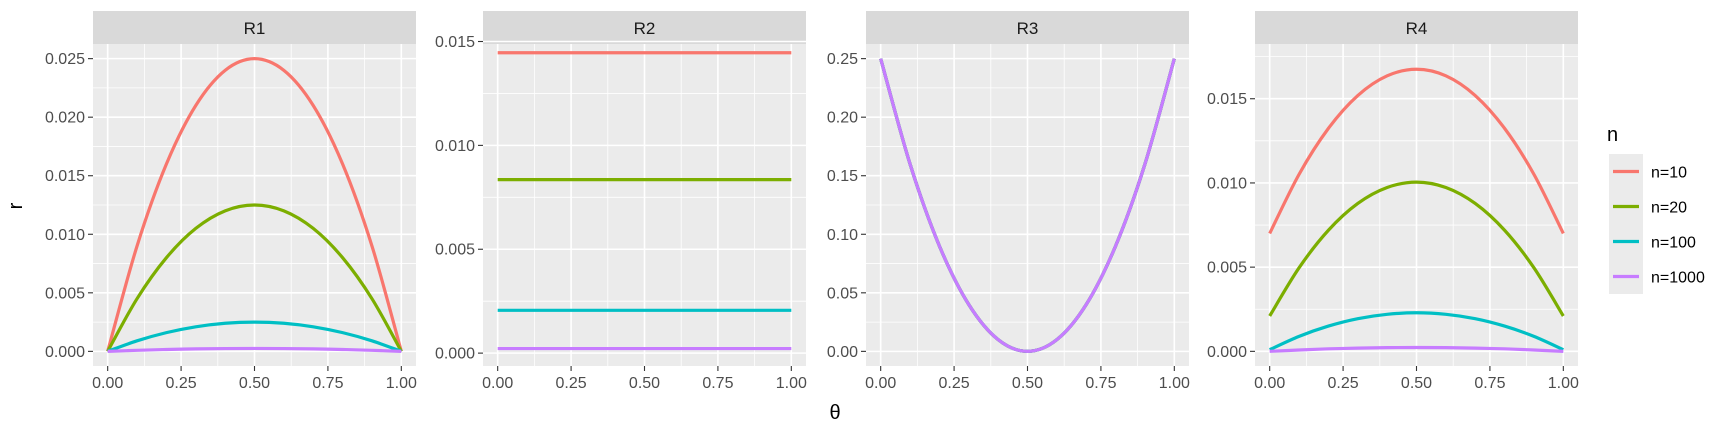  Describe the element at coordinates (842, 293) in the screenshot. I see `y-tick-label: 0.05` at that location.